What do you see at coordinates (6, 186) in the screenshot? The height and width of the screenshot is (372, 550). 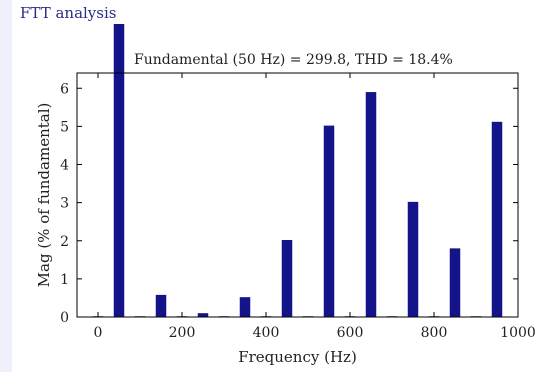 I see `window-left-strip` at bounding box center [6, 186].